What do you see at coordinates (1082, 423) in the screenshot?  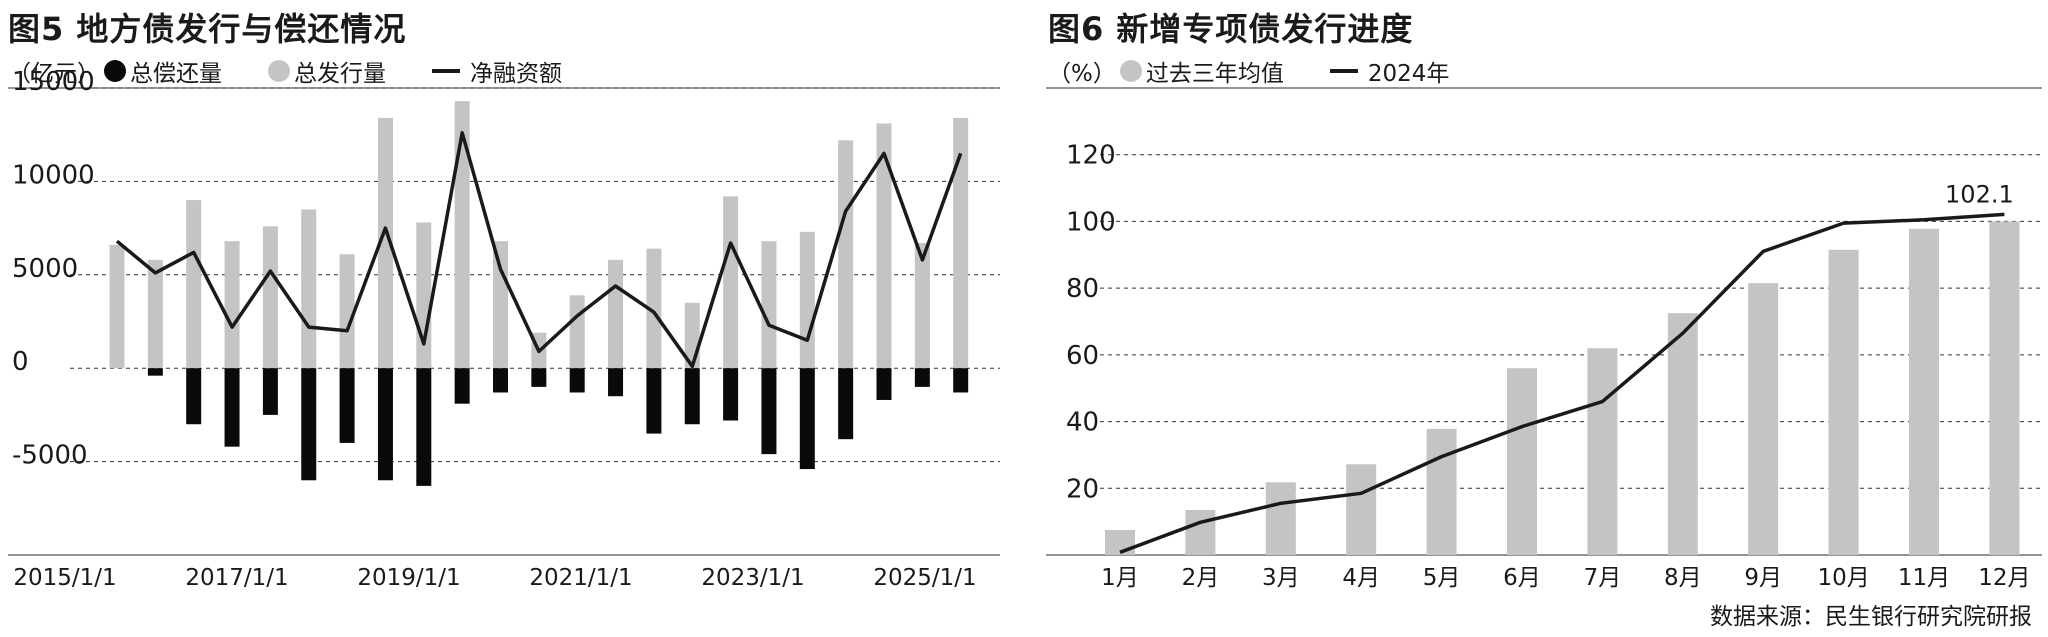 I see `y-tick-label: 40` at bounding box center [1082, 423].